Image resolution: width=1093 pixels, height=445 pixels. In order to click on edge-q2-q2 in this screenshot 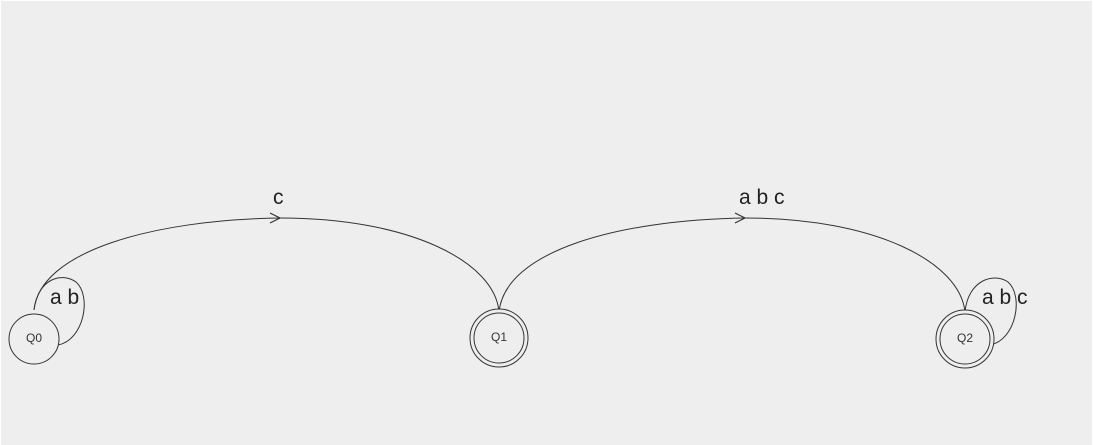, I will do `click(990, 311)`.